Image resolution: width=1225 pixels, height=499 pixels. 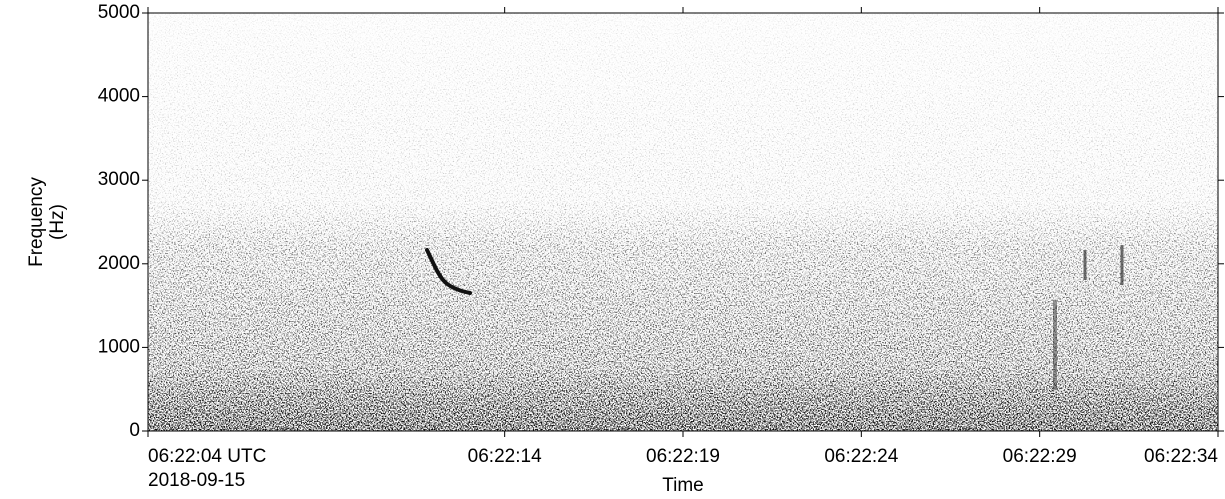 I want to click on whistler-trace, so click(x=448, y=271).